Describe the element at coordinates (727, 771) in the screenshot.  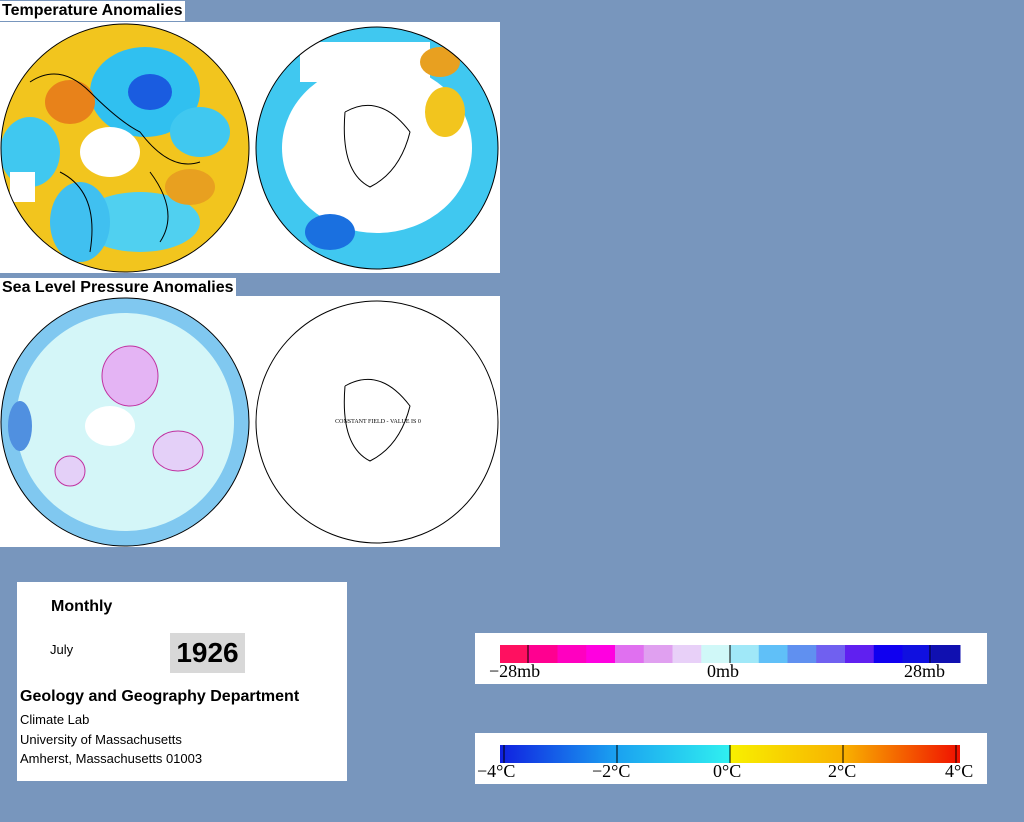
I see `scale-label: 0°C` at that location.